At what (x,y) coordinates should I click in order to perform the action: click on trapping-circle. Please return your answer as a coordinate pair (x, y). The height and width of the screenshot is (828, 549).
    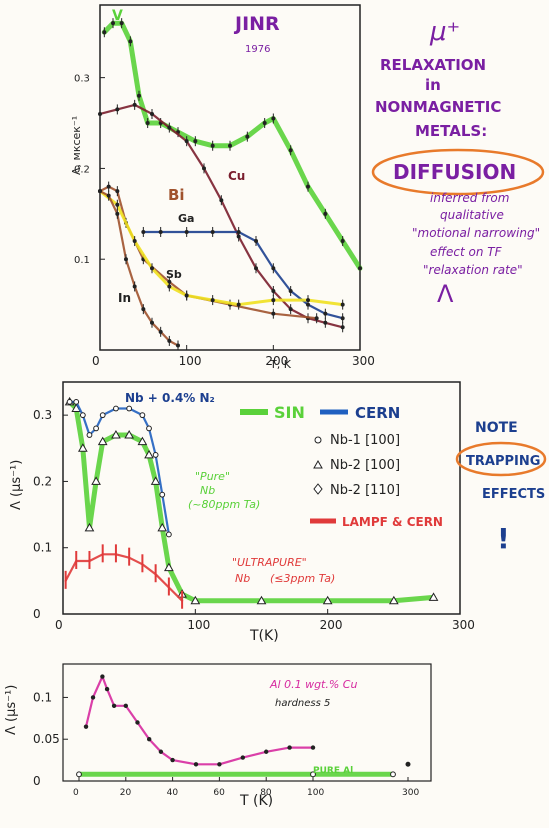
    Looking at the image, I should click on (501, 459).